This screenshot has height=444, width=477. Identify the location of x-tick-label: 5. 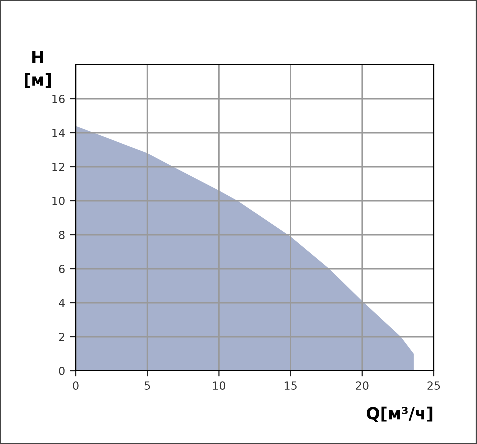
(147, 386).